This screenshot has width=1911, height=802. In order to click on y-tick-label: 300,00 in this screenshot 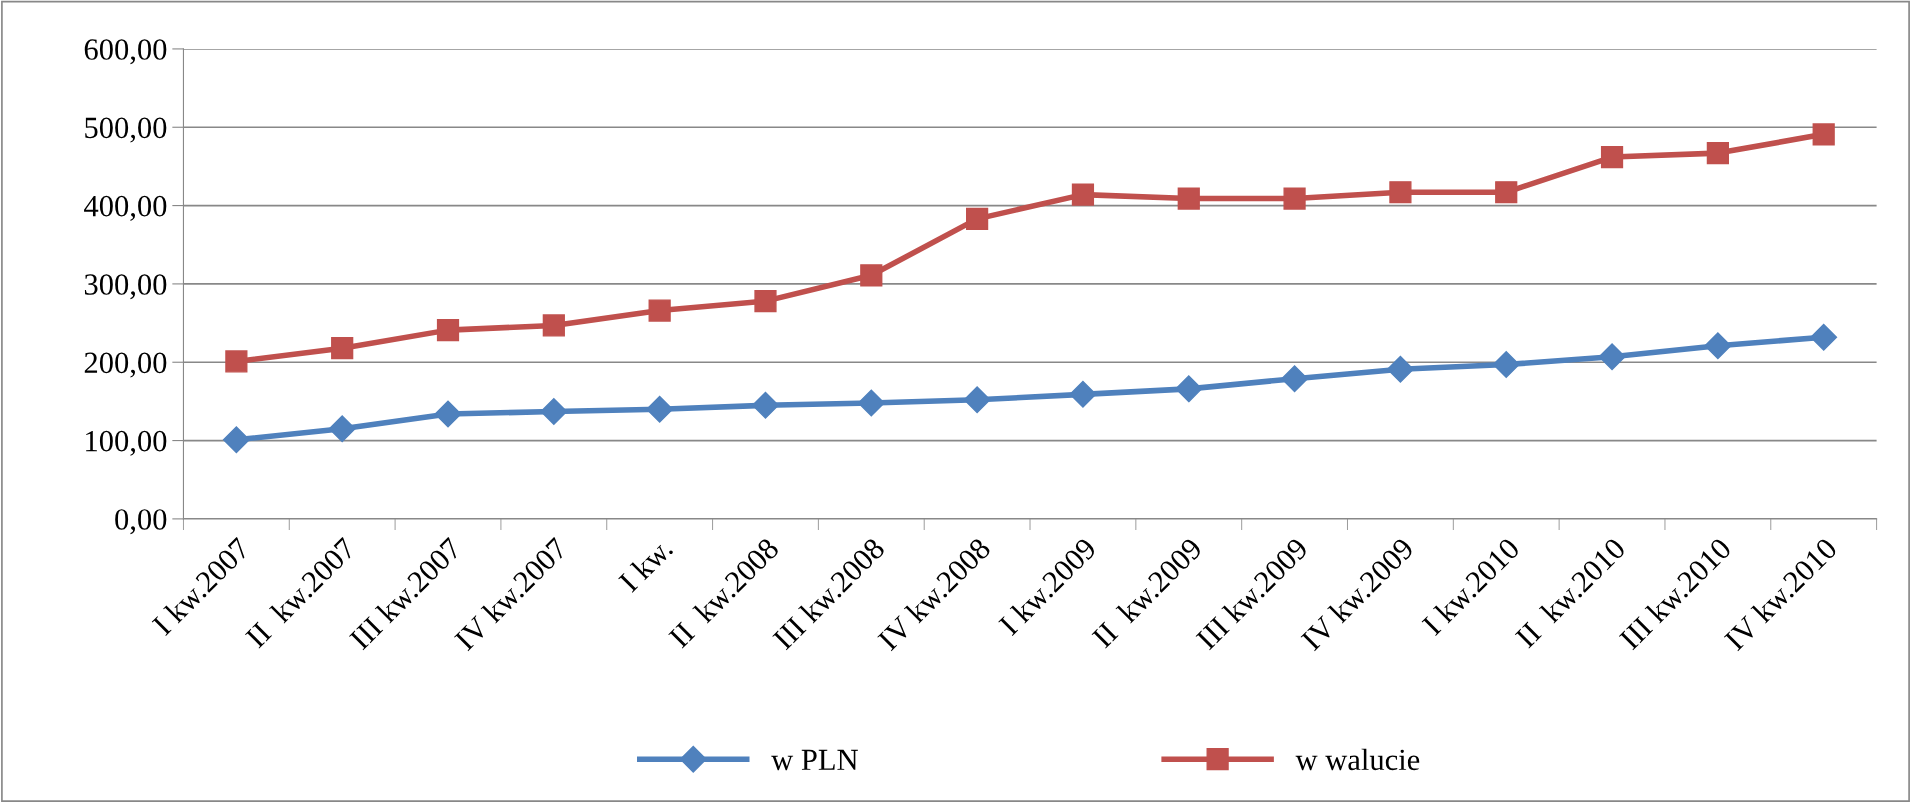, I will do `click(125, 287)`.